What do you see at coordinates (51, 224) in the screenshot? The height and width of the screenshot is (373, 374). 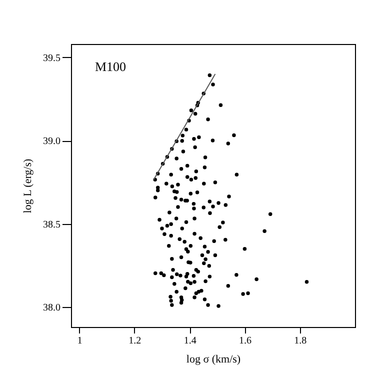 I see `y-tick-label: 38.5` at bounding box center [51, 224].